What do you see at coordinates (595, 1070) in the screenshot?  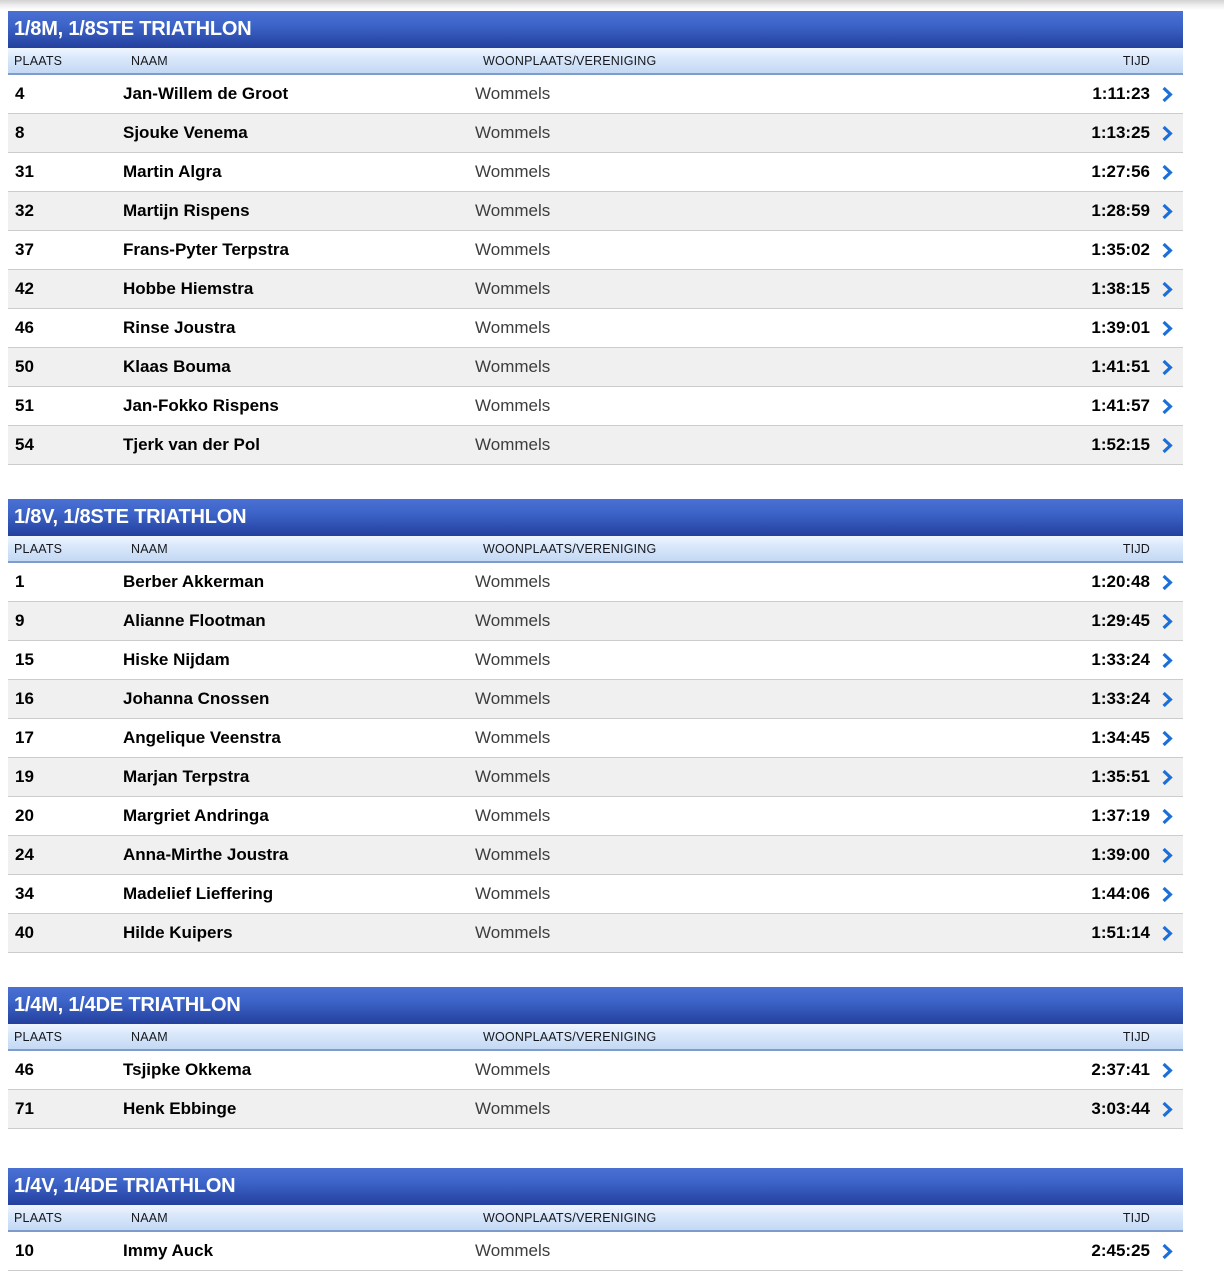 I see `table-row: 46 Tsjipke Okkema Wommels 2:37:41` at bounding box center [595, 1070].